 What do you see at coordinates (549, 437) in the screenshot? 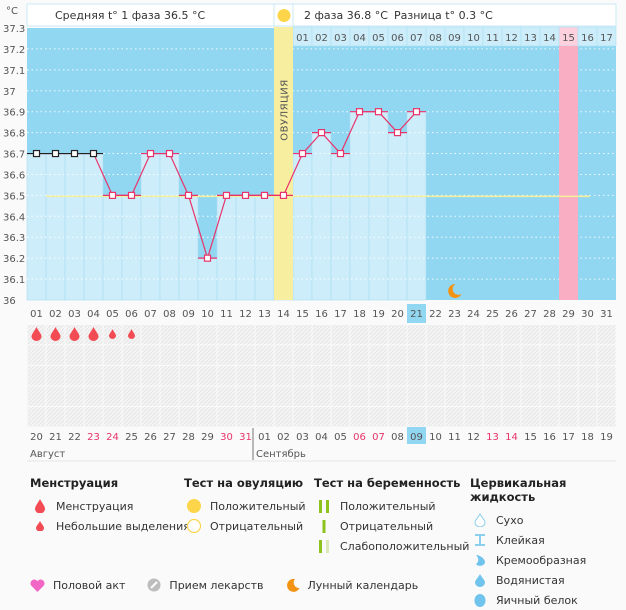
I see `calendar-date-label: 16` at bounding box center [549, 437].